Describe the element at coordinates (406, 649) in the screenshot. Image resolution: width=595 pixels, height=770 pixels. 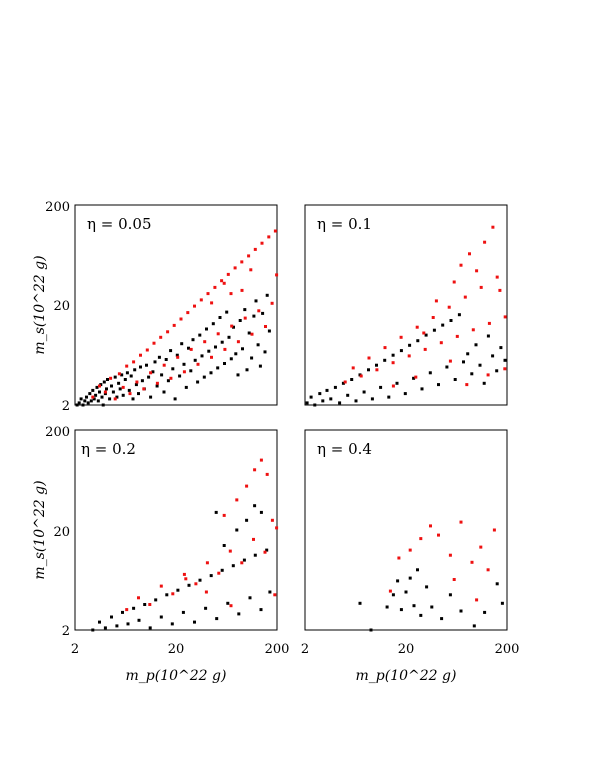
I see `x-tick-label: 20` at that location.